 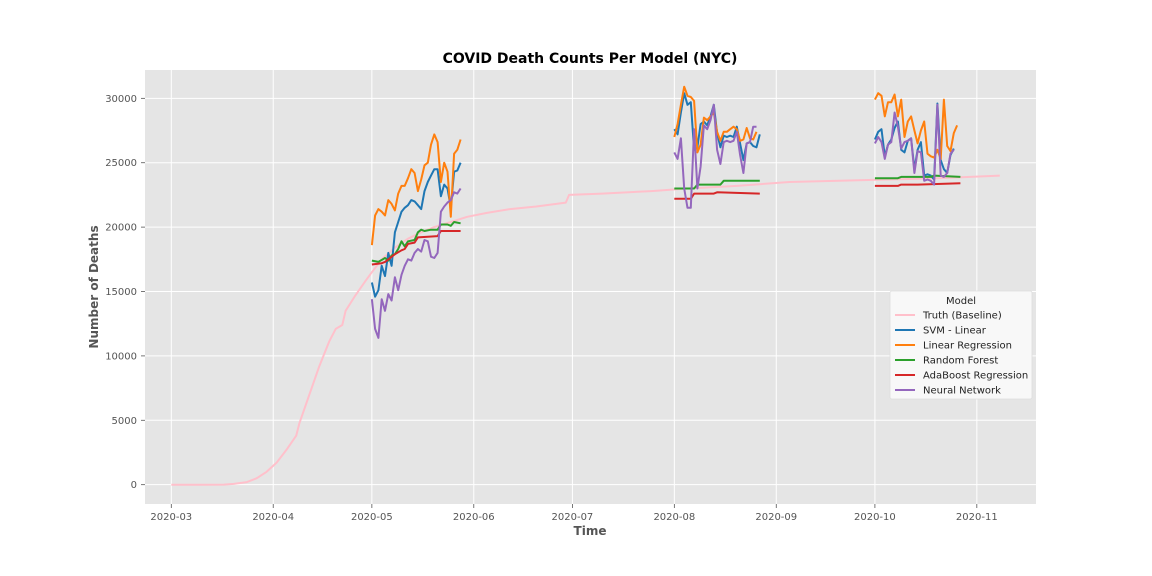 I want to click on y-tick-label: 25000, so click(x=121, y=163).